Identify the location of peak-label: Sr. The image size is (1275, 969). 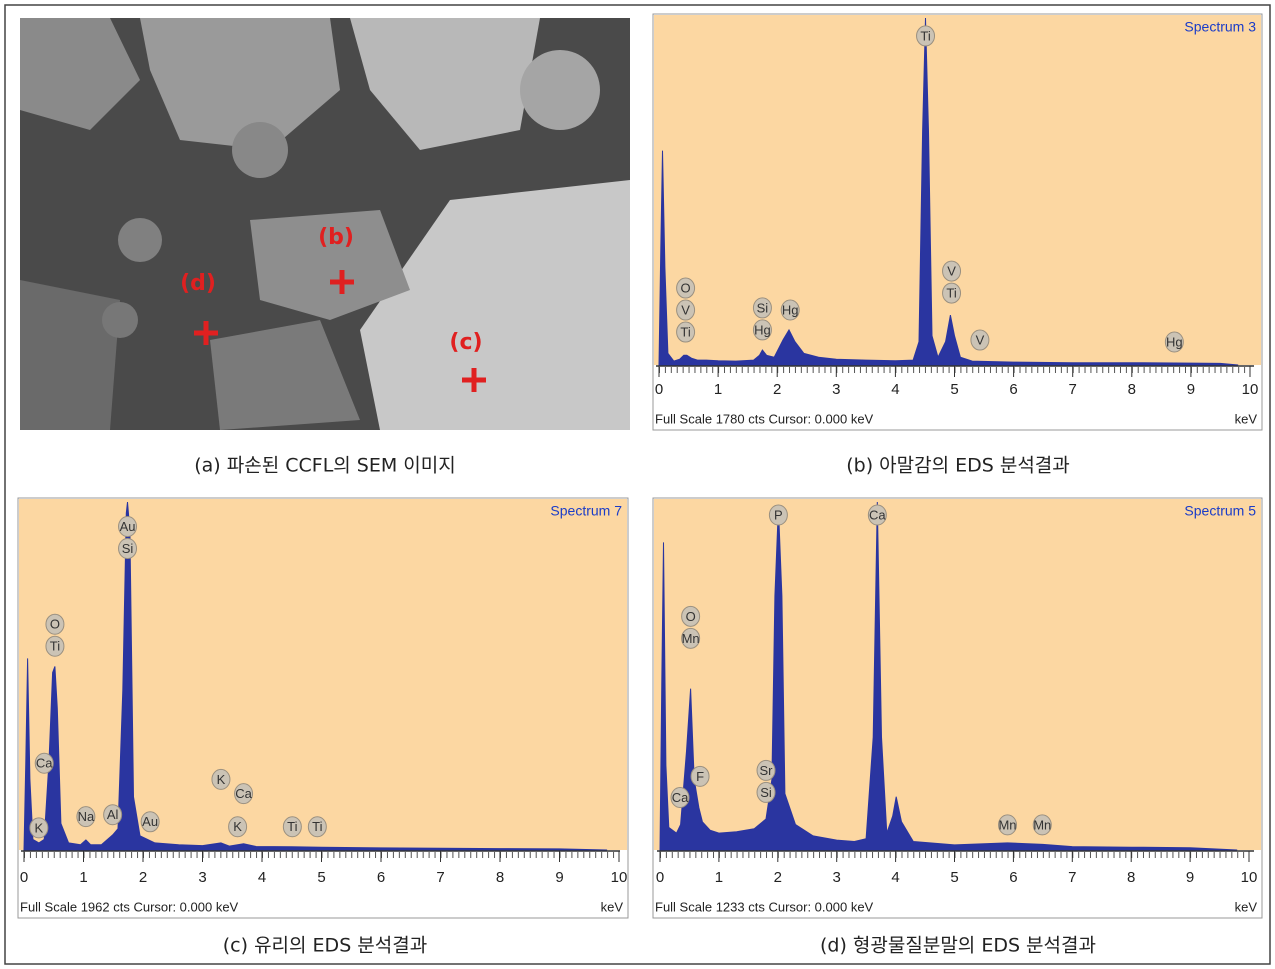
(767, 770).